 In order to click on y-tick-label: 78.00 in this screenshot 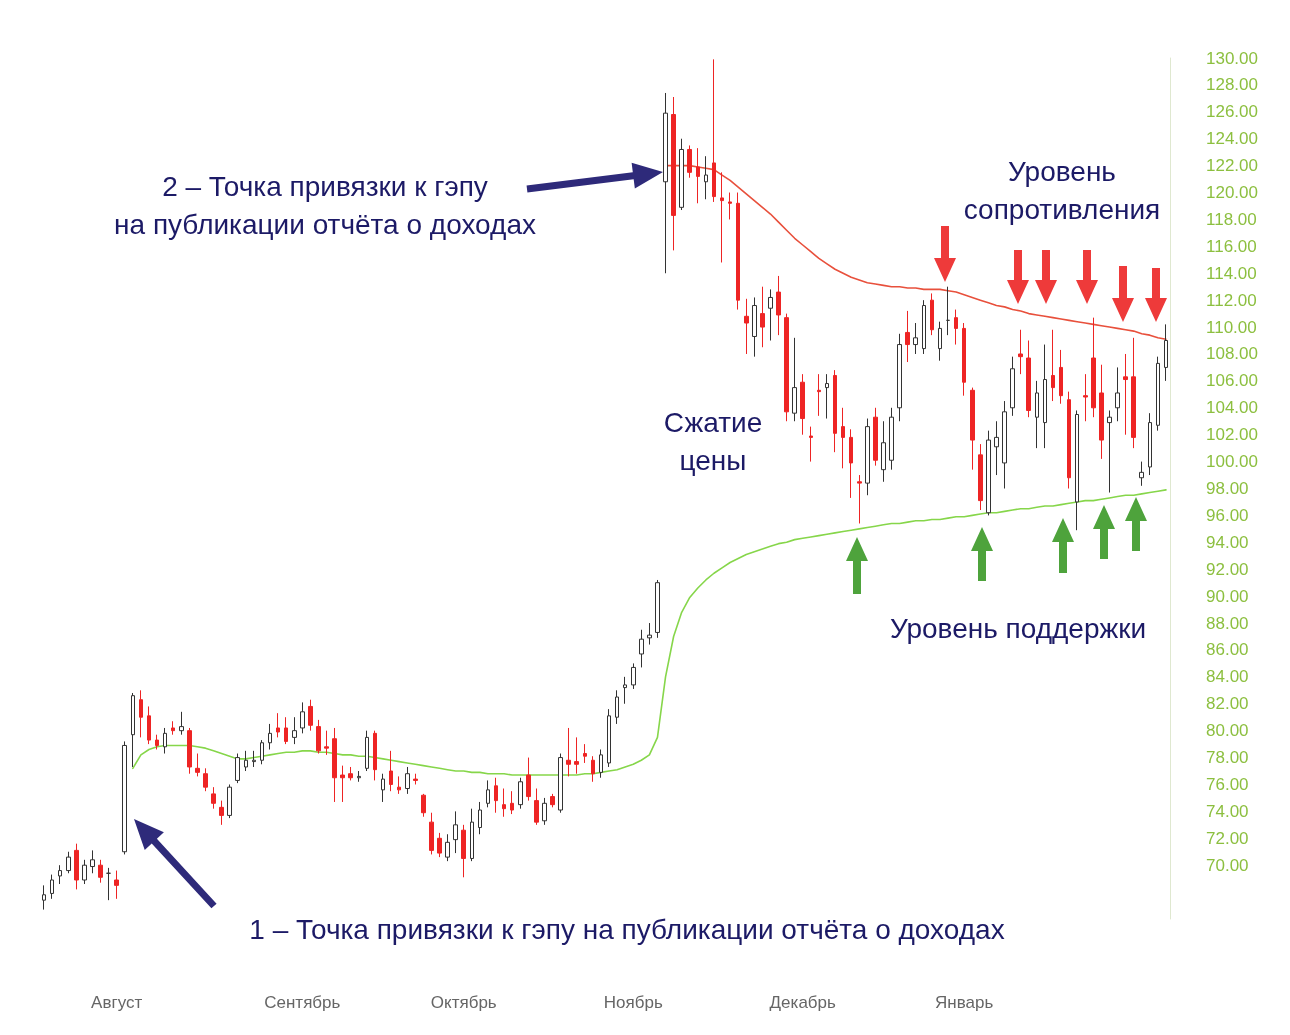, I will do `click(1227, 758)`.